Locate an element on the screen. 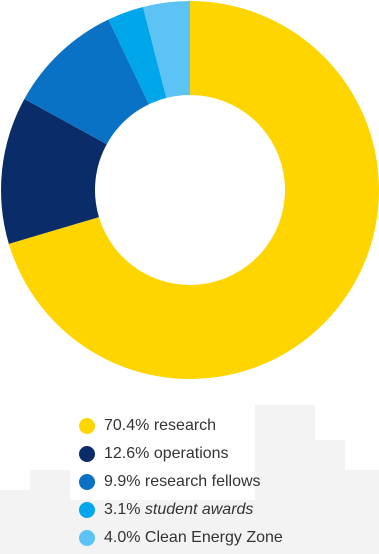 The height and width of the screenshot is (554, 379). legend-label: 9.9% research fellows is located at coordinates (182, 481).